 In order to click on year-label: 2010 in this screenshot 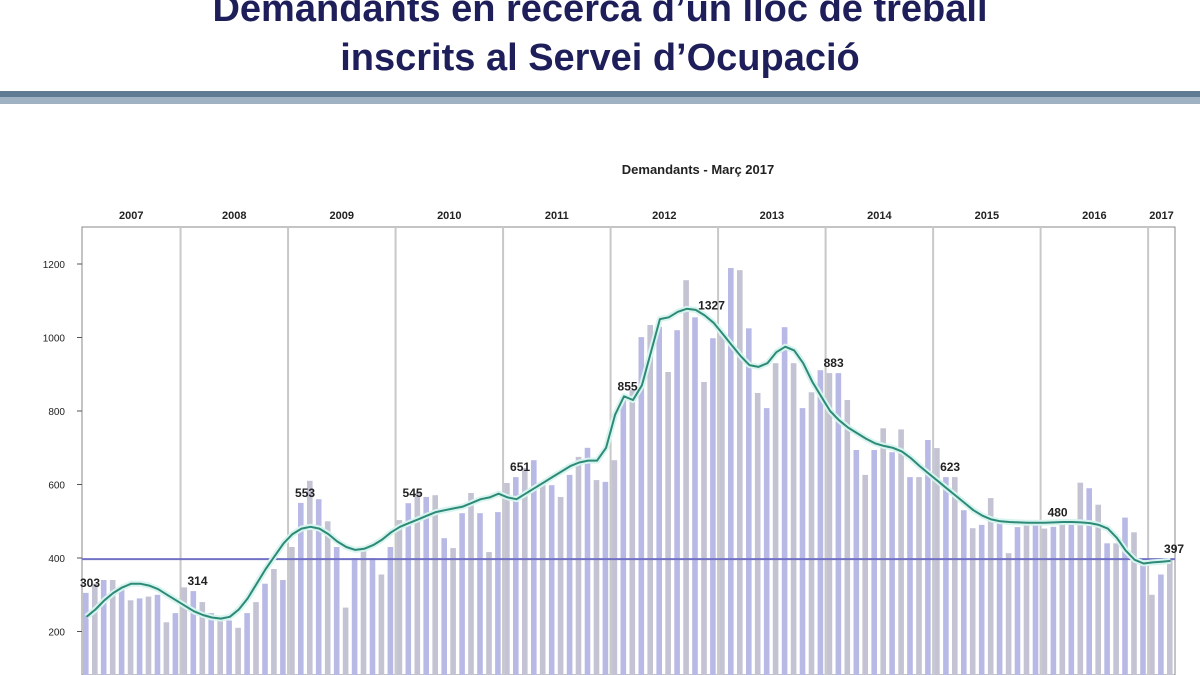, I will do `click(449, 216)`.